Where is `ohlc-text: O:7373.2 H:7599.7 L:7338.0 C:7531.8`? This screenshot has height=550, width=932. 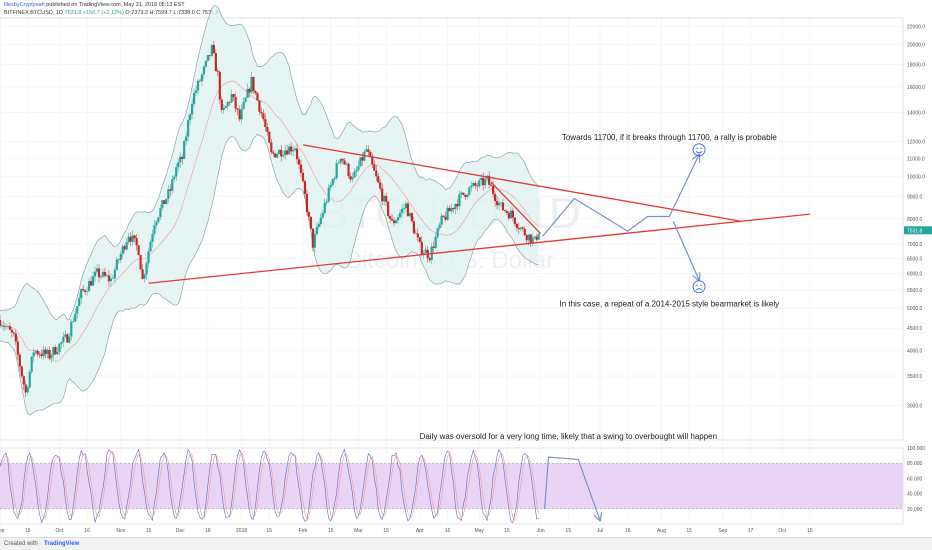 ohlc-text: O:7373.2 H:7599.7 L:7338.0 C:7531.8 is located at coordinates (172, 13).